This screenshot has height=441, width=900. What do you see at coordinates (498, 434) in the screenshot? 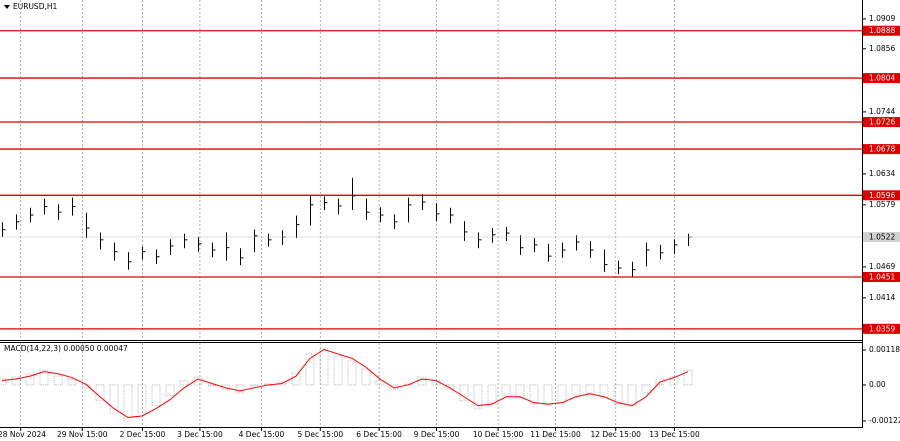
I see `x-tick-label: 10 Dec 15:00` at bounding box center [498, 434].